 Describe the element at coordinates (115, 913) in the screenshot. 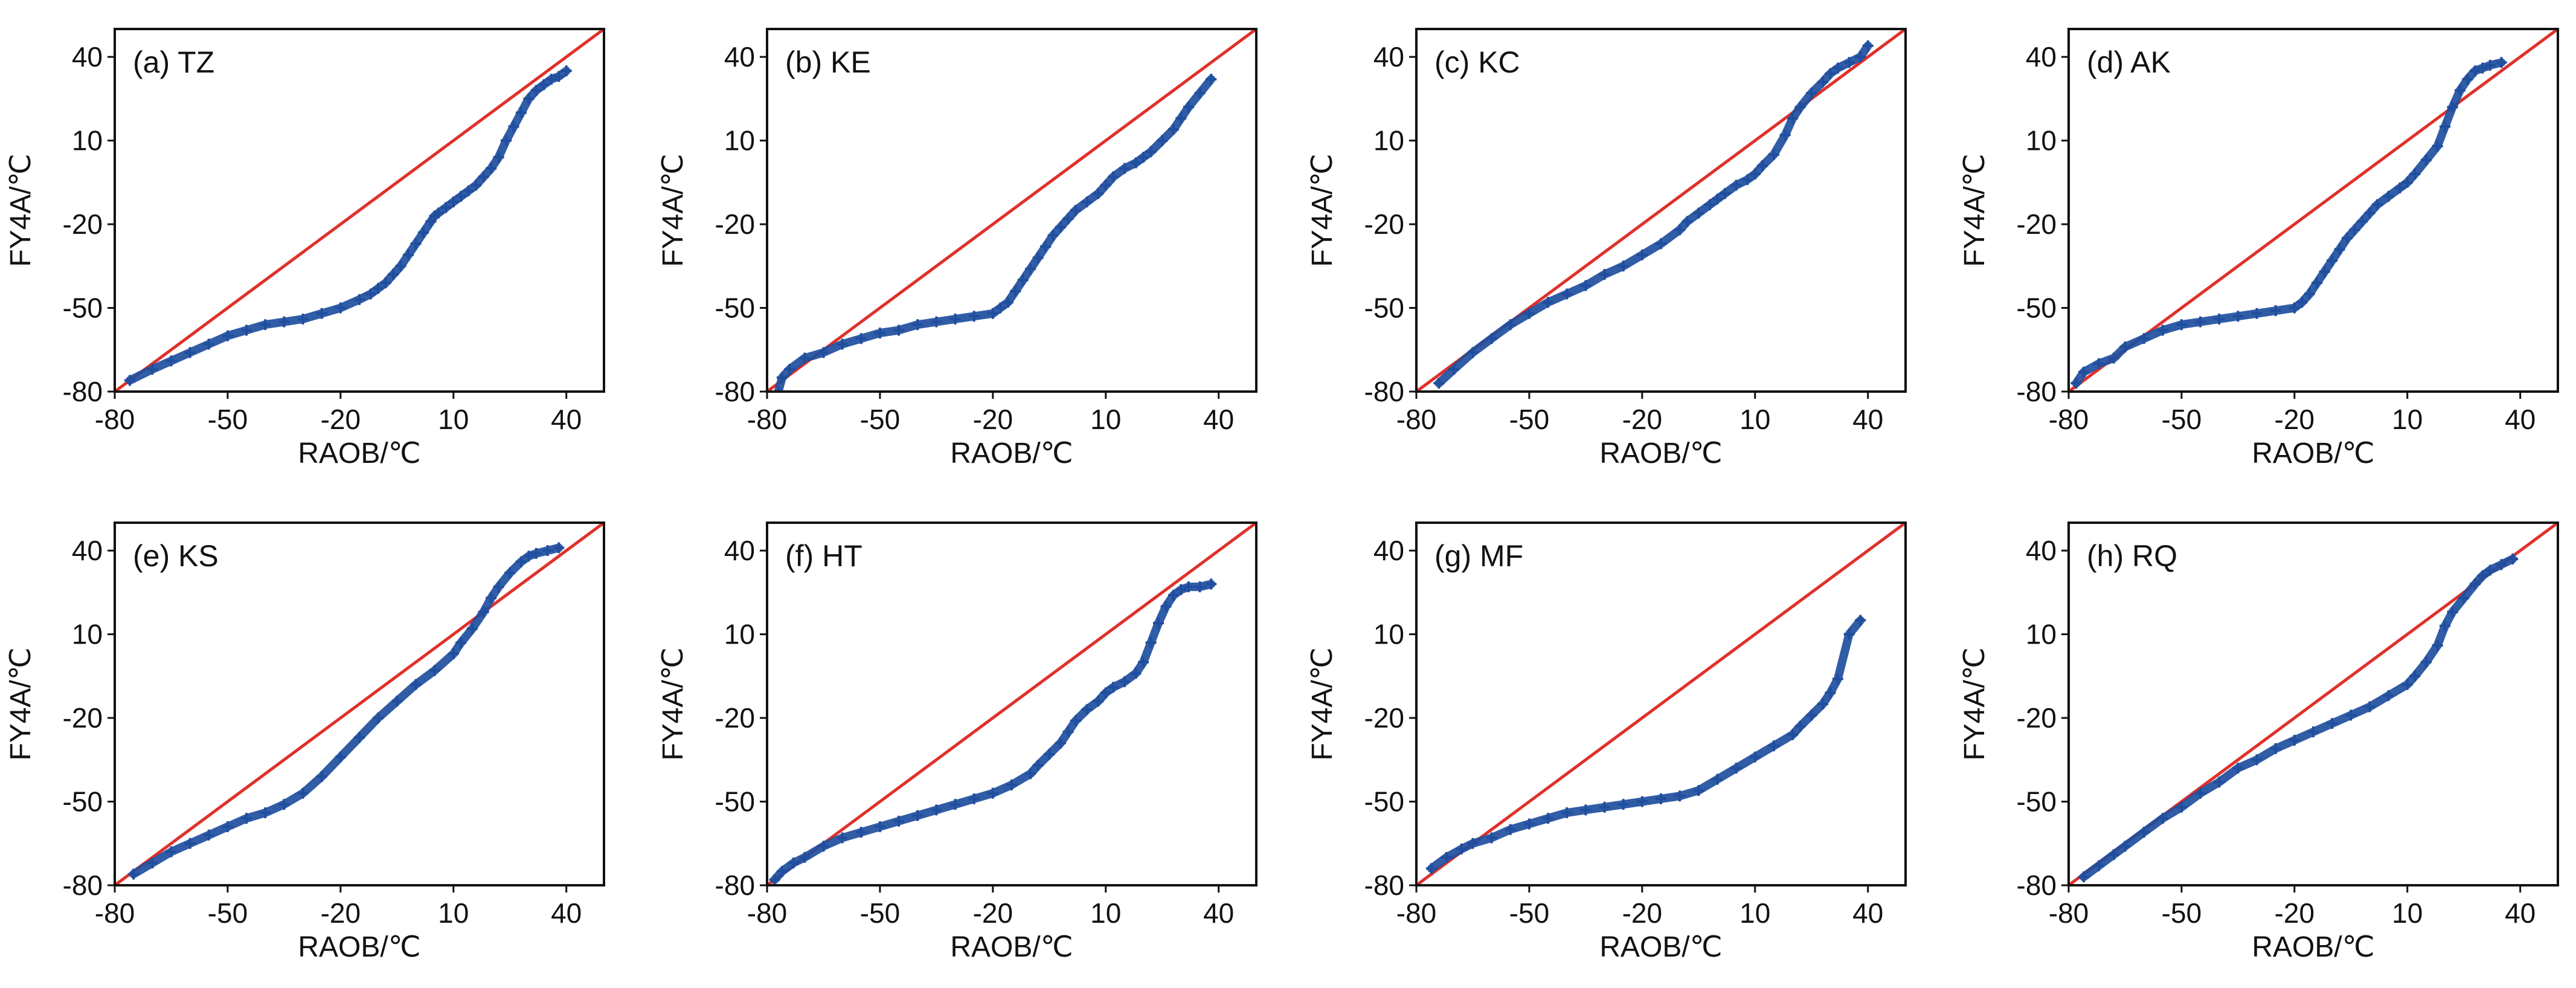

I see `x-tick-label: -80` at that location.